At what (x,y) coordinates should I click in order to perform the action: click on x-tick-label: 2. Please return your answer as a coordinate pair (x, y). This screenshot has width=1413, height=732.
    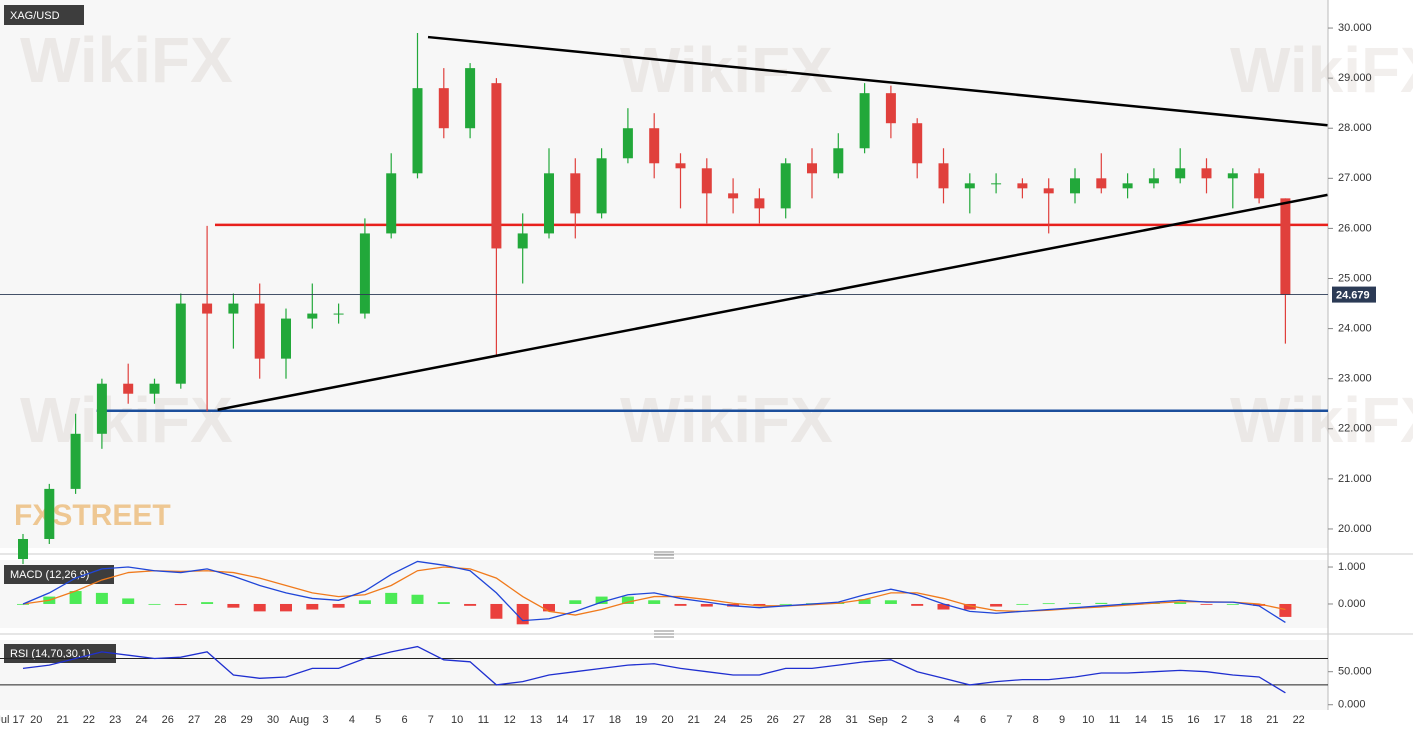
    Looking at the image, I should click on (904, 720).